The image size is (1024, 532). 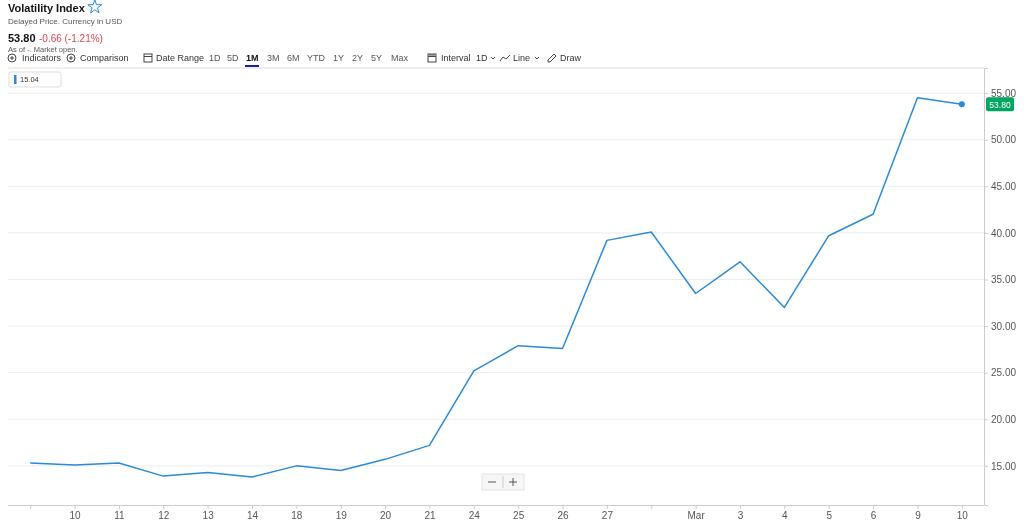 What do you see at coordinates (829, 516) in the screenshot?
I see `x-tick-label: 5` at bounding box center [829, 516].